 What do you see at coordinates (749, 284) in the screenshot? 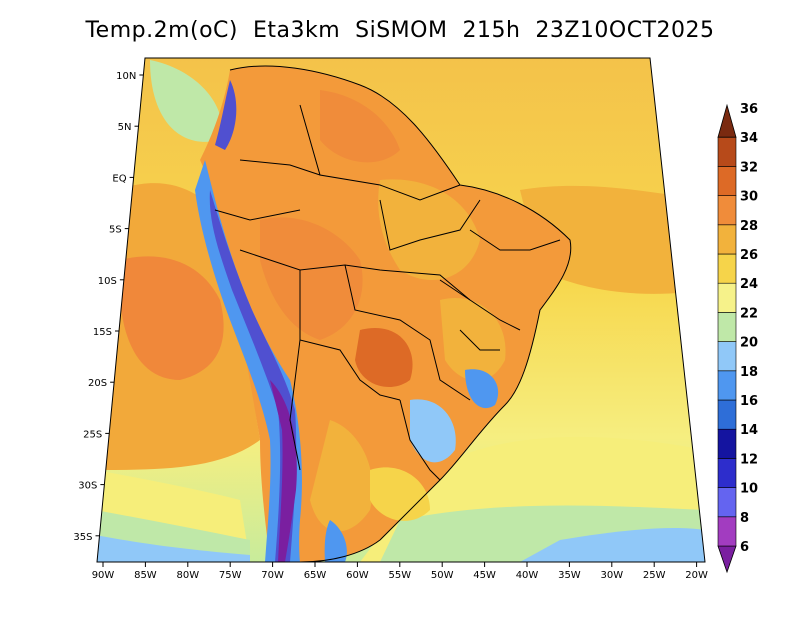
I see `colorbar-label: 24` at bounding box center [749, 284].